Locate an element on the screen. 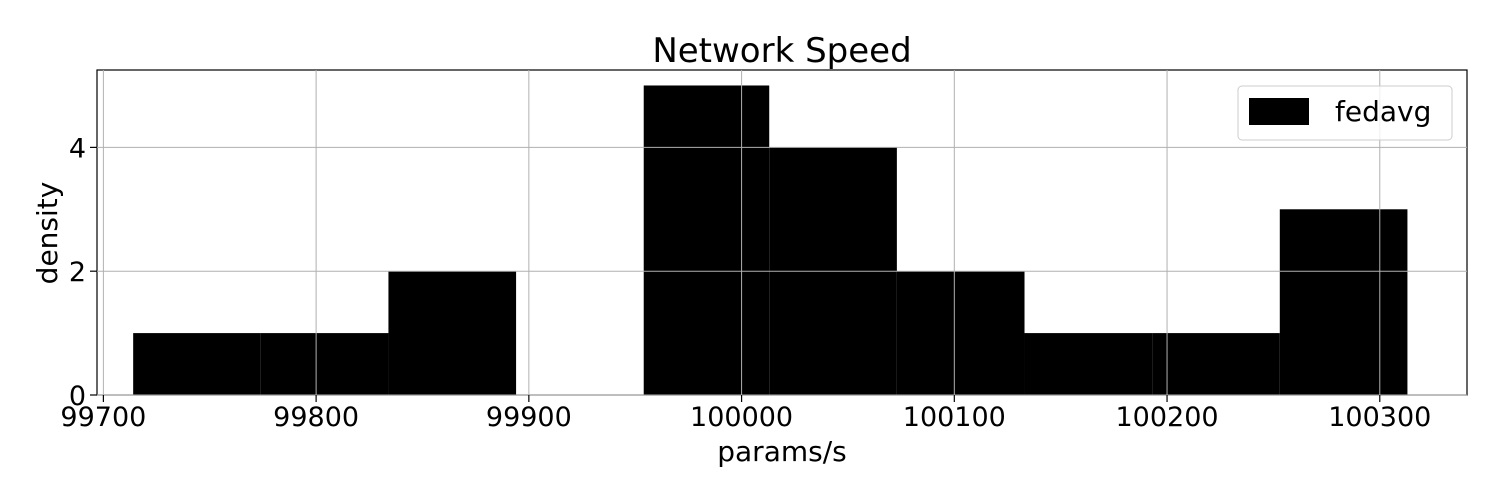 The image size is (1500, 500). x-tick-label-3: 100000 is located at coordinates (741, 417).